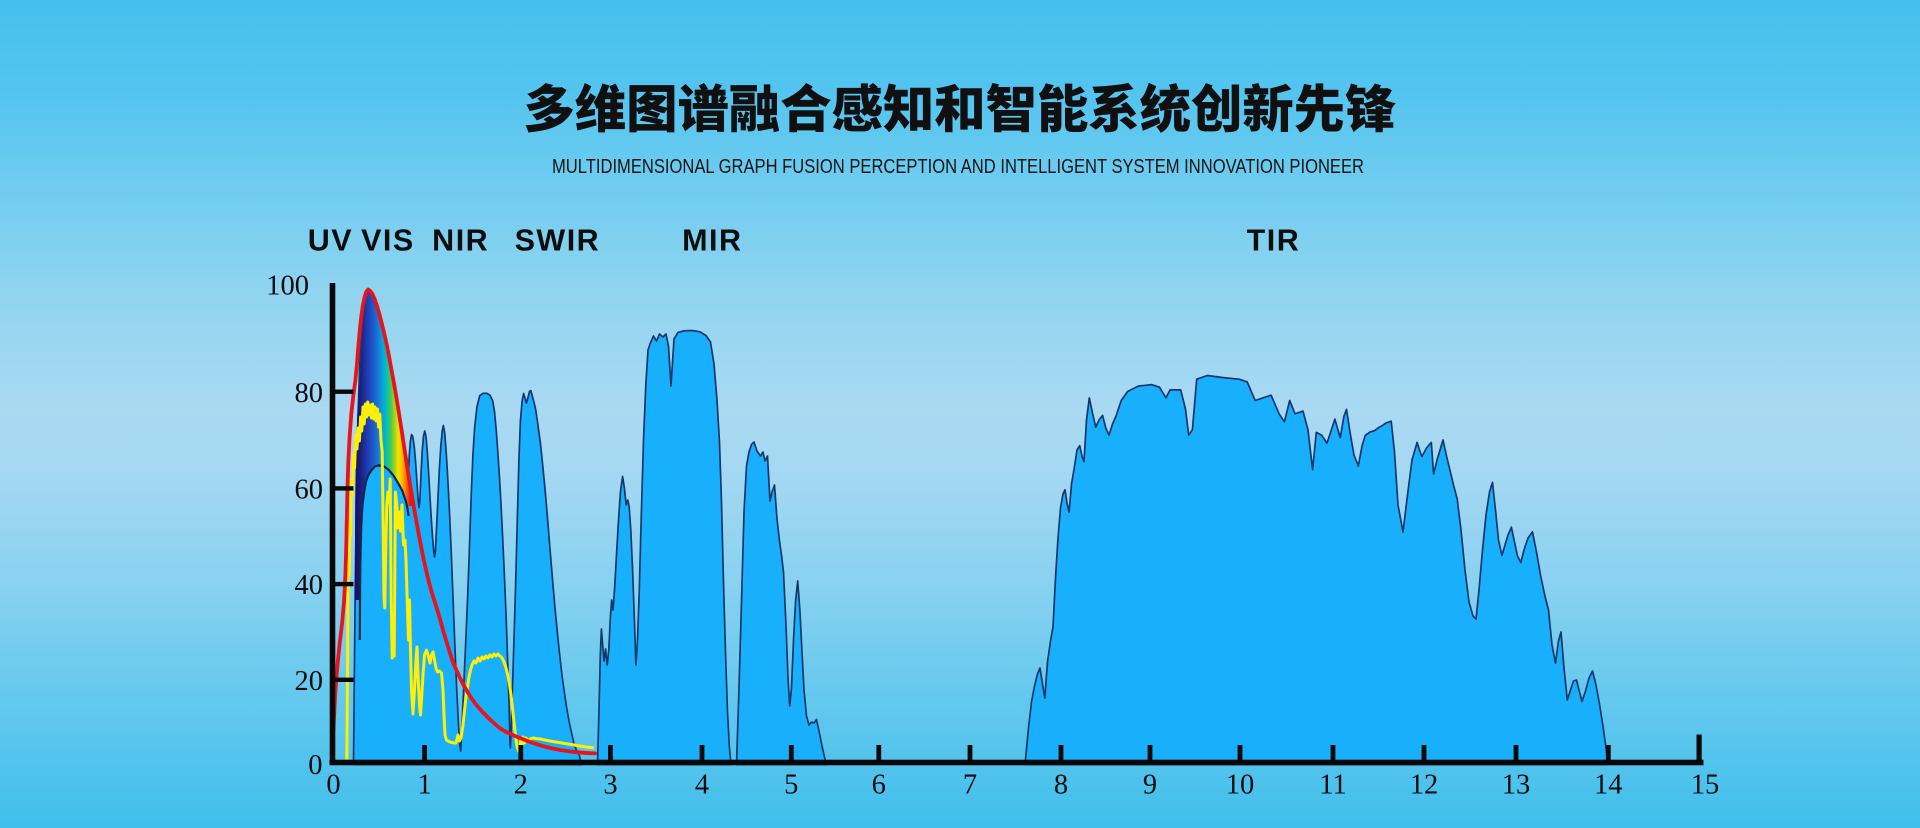  What do you see at coordinates (791, 785) in the screenshot?
I see `svg-text: 5` at bounding box center [791, 785].